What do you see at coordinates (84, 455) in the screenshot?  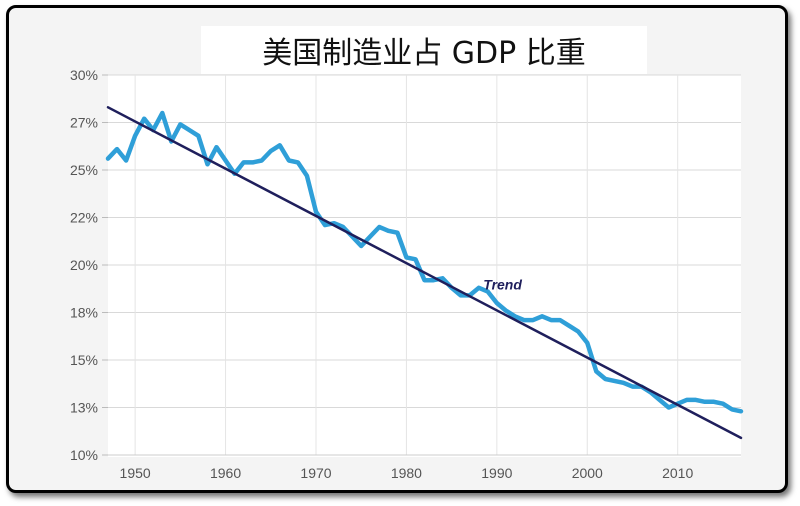 I see `y-tick-label: 10%` at bounding box center [84, 455].